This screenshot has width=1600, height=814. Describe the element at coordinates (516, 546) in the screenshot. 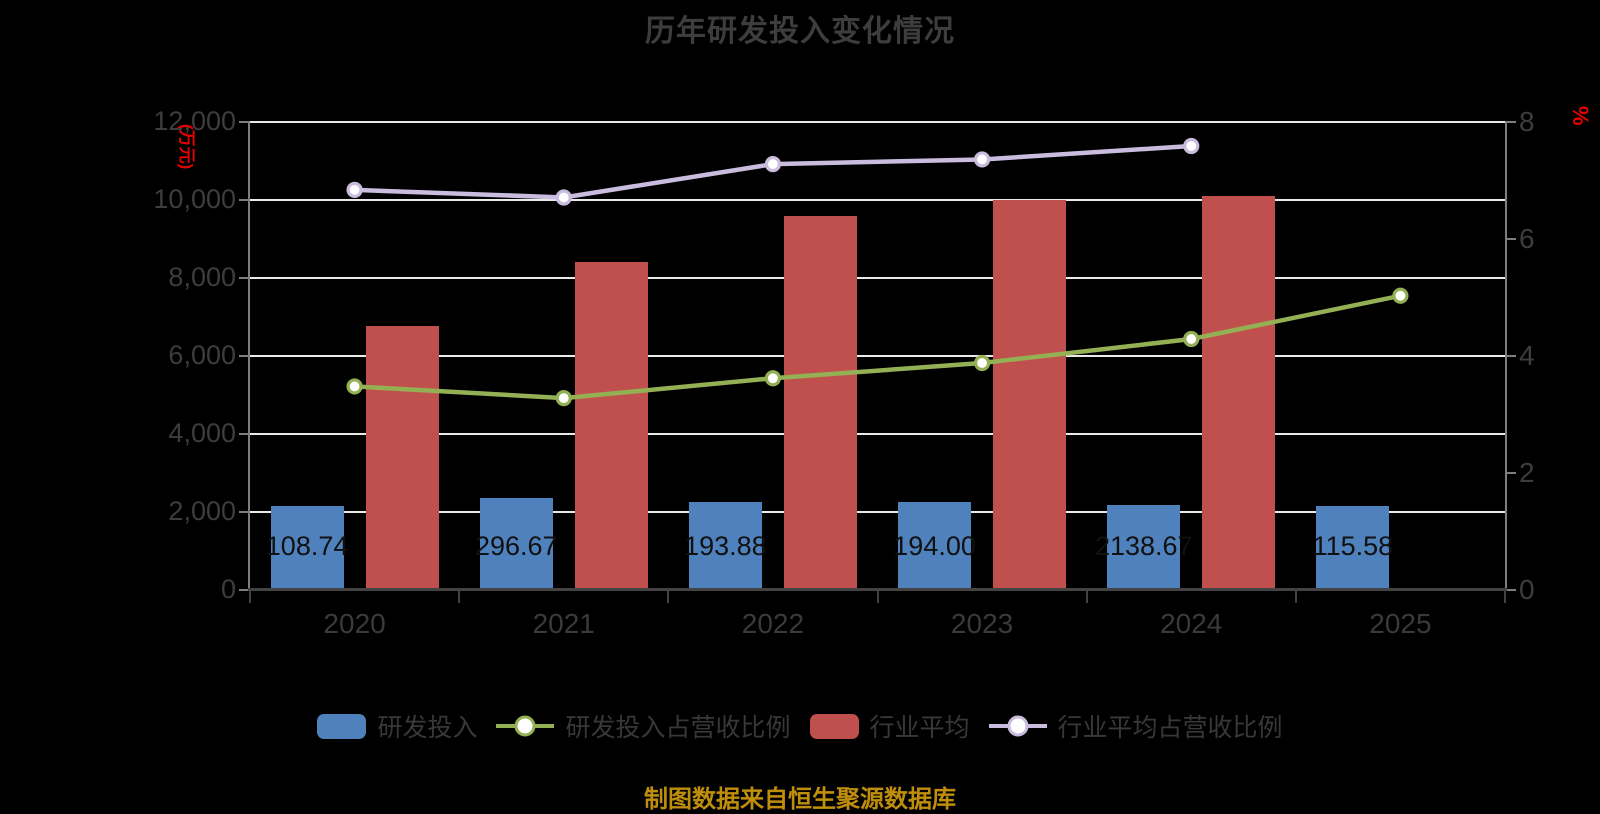

I see `bar-value-label: 296.67` at that location.